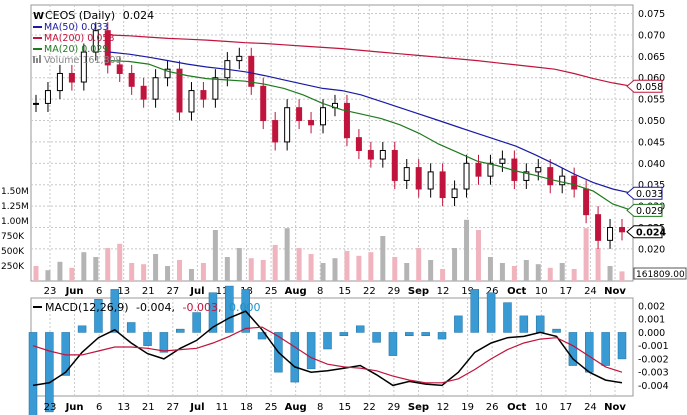 This screenshot has height=415, width=687. I want to click on volume-tick-label: 500K, so click(13, 252).